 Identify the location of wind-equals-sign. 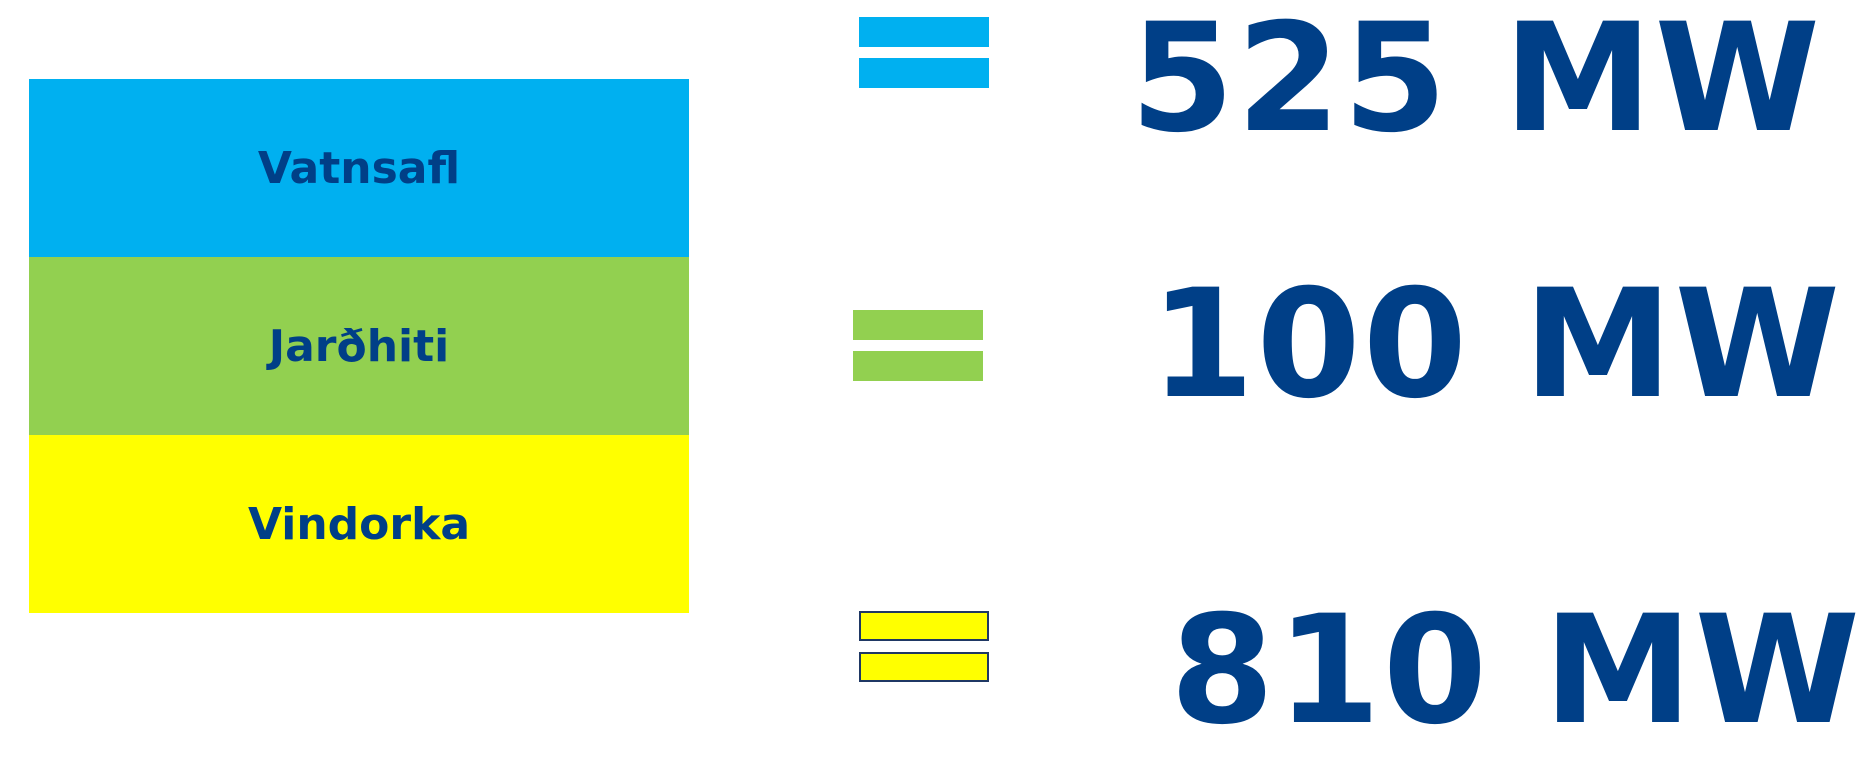
(924, 646).